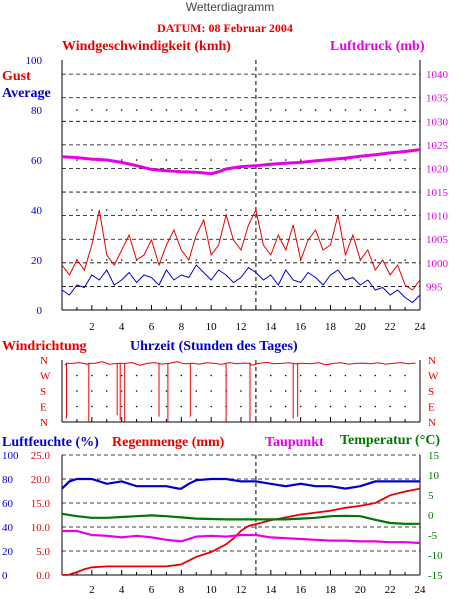  I want to click on rain-tick-label: 25.0, so click(41, 456).